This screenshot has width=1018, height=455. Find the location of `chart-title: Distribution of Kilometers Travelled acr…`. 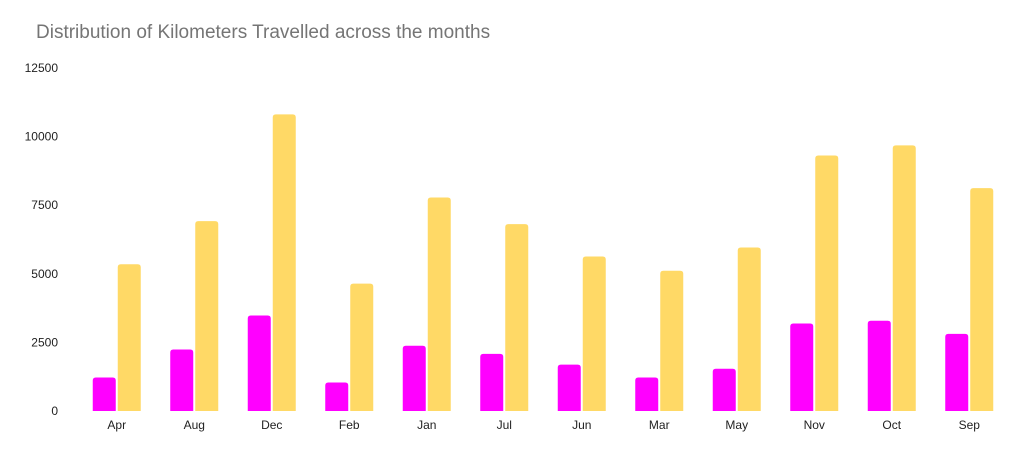

chart-title: Distribution of Kilometers Travelled acr… is located at coordinates (263, 32).